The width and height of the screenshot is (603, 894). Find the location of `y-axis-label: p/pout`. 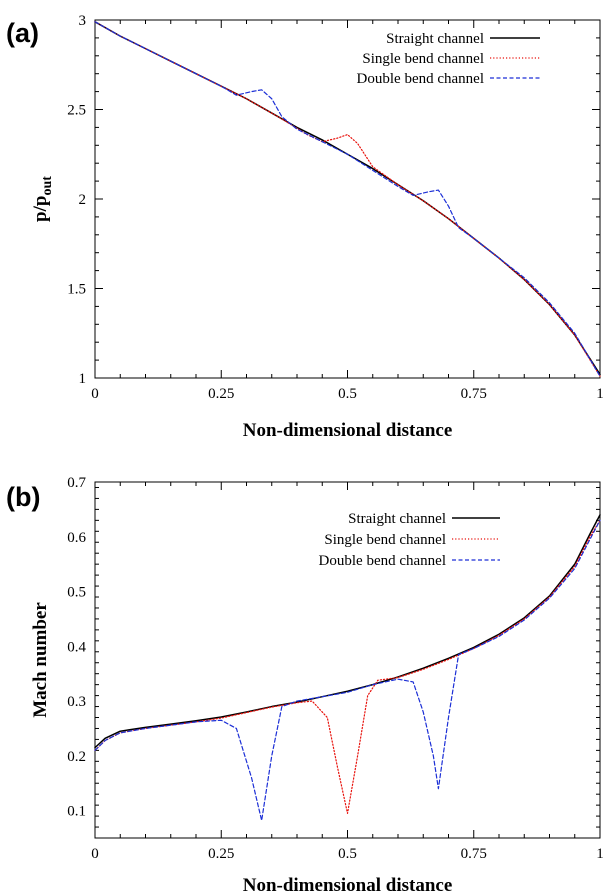

y-axis-label: p/pout is located at coordinates (42, 199).